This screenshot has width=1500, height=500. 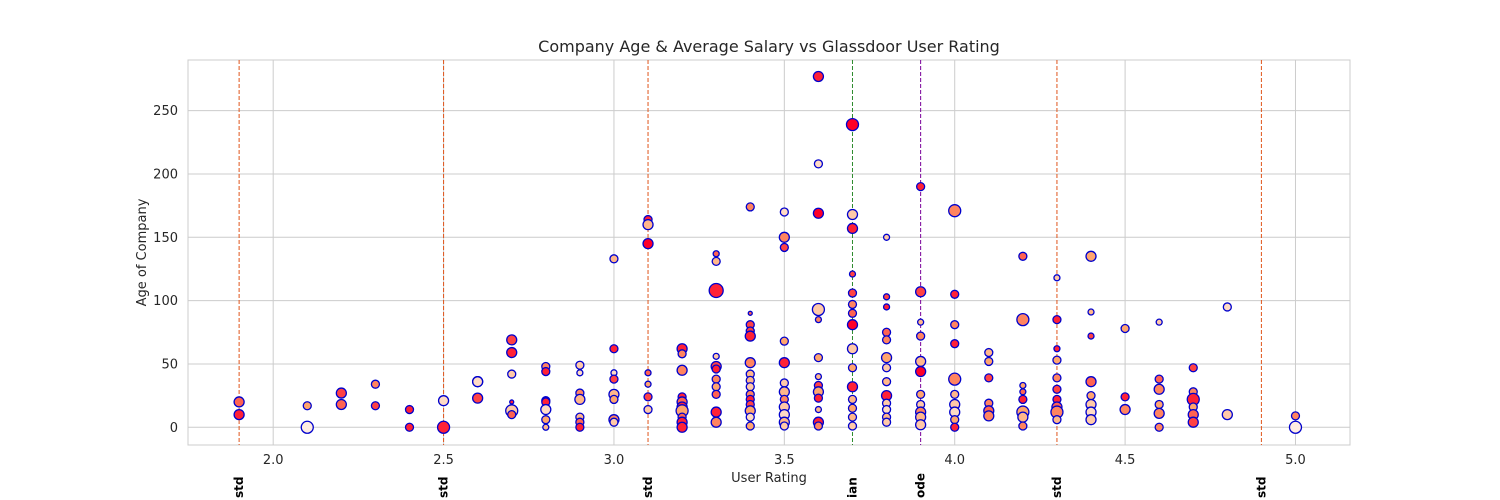 I want to click on x-axis-ticks: 2.0 2.5 3.0 3.5 4.0 4.5 5.0, so click(x=784, y=460).